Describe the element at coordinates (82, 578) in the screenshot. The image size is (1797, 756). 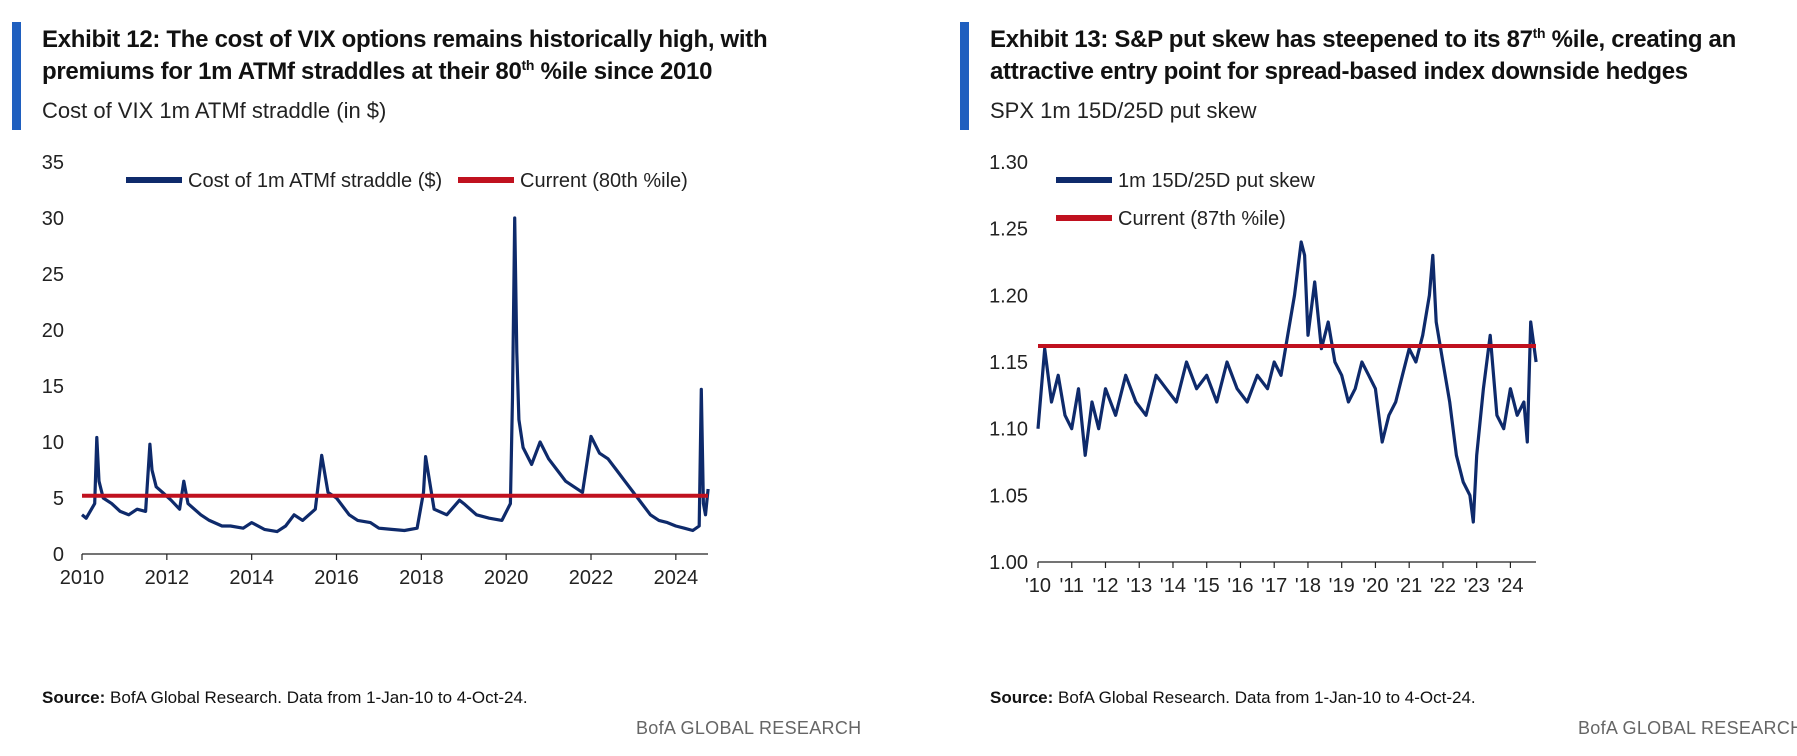
I see `x-tick-label: 2010` at that location.